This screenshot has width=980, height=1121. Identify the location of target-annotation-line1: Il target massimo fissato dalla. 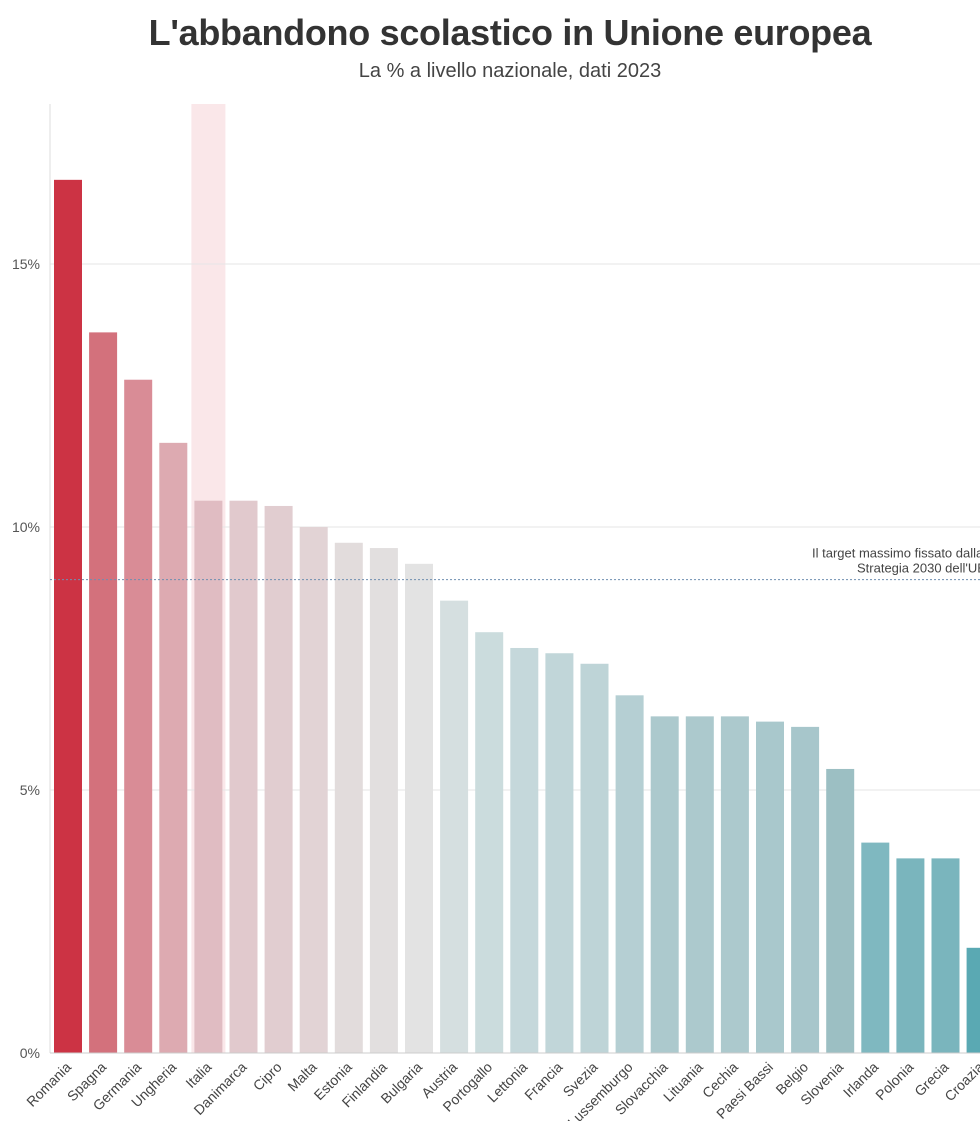
(896, 553).